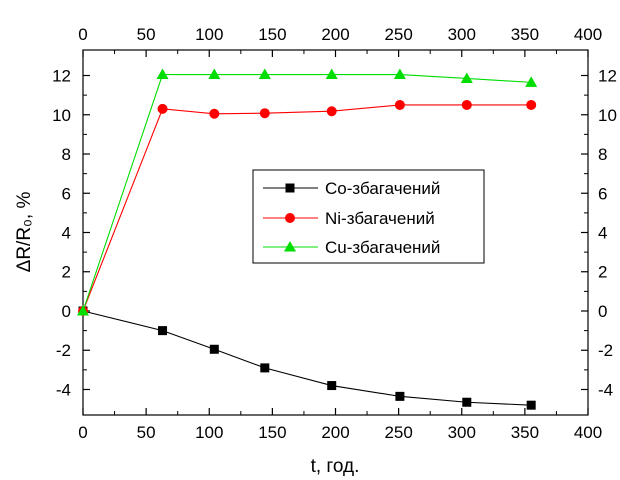  Describe the element at coordinates (398, 432) in the screenshot. I see `x-tick-label-bottom: 250` at that location.